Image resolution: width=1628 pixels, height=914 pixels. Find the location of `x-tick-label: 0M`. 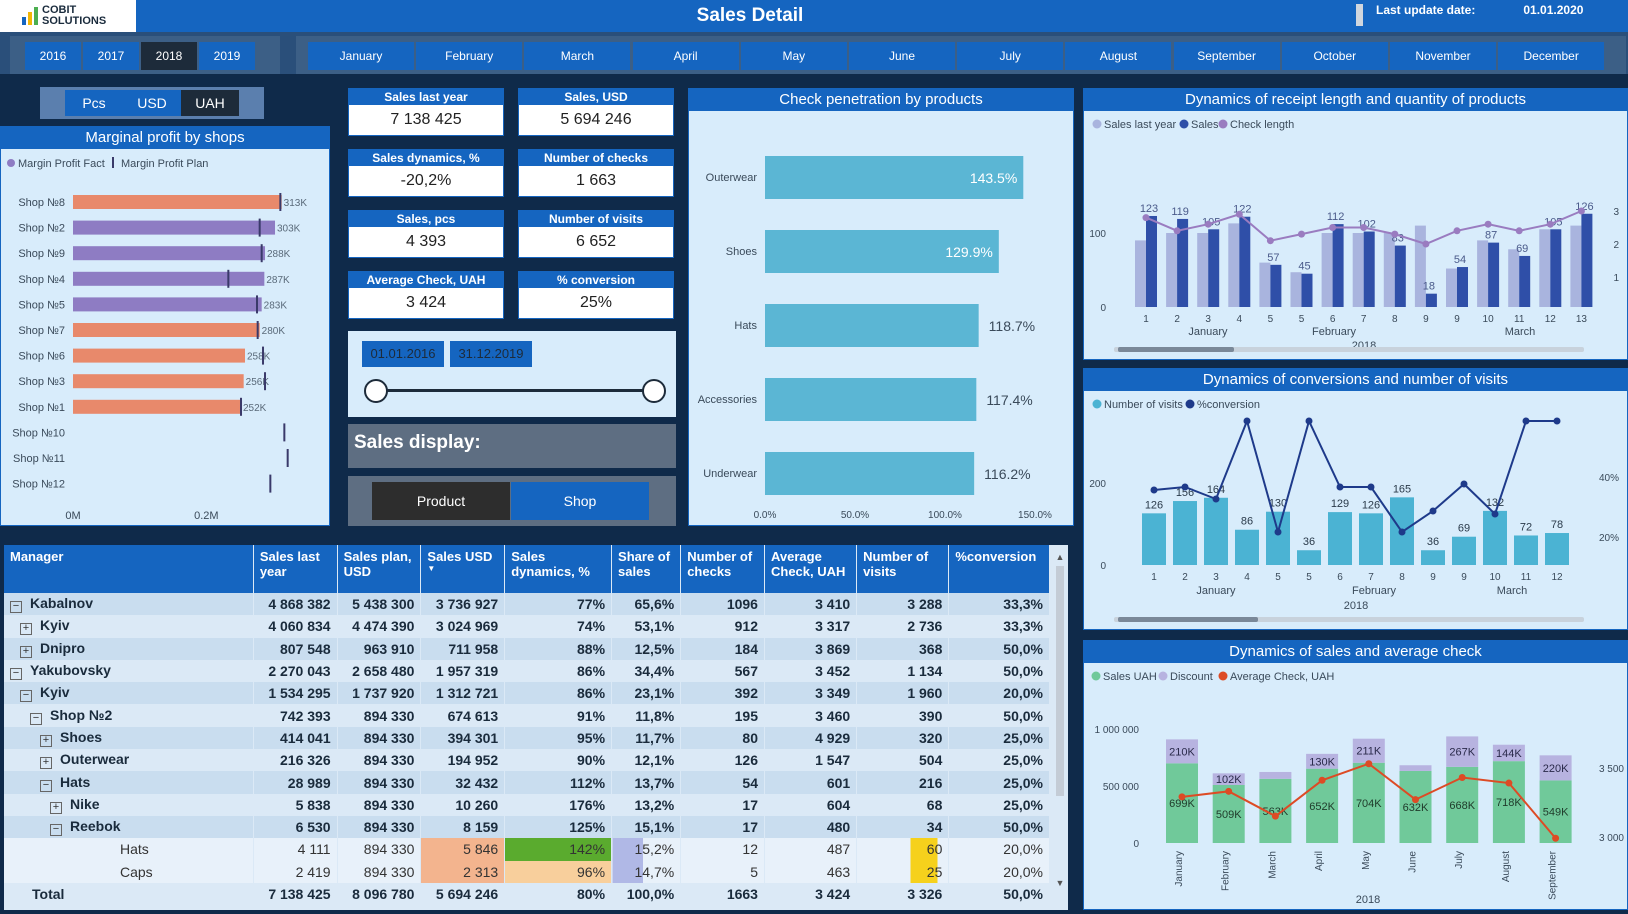

x-tick-label: 0M is located at coordinates (72, 516).